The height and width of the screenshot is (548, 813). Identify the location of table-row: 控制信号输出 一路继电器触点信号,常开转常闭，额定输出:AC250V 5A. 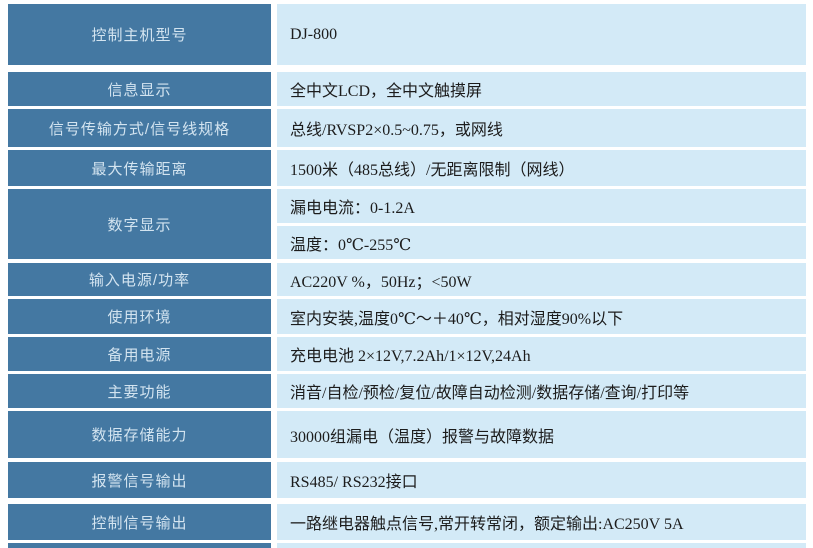
(407, 522).